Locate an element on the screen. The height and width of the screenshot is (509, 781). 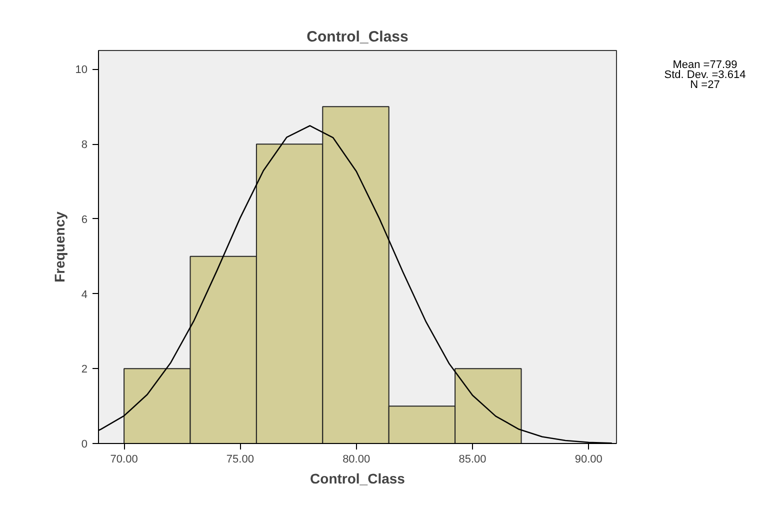
x-axis-title: Control_Class is located at coordinates (358, 478).